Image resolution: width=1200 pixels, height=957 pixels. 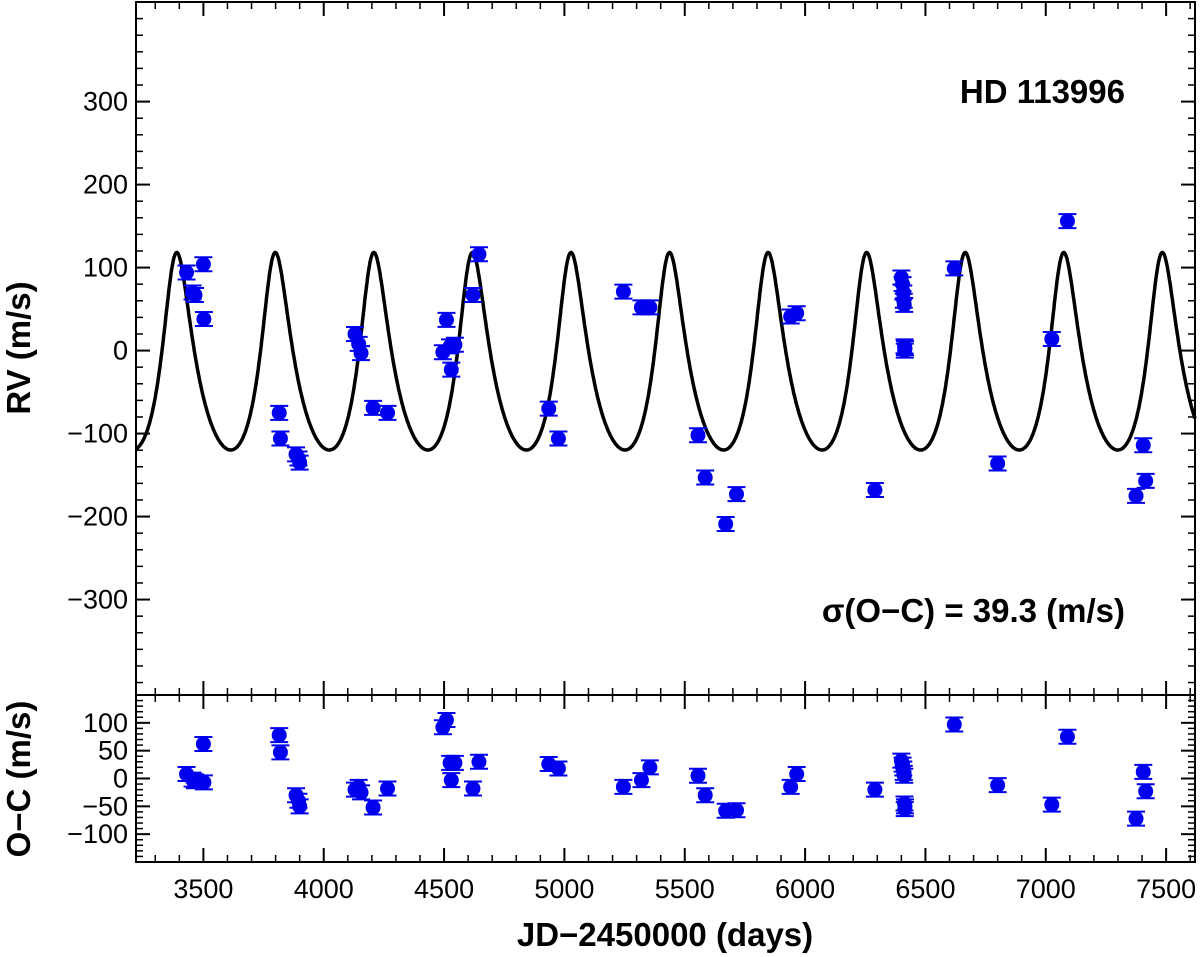 I want to click on oc-ytick-label: −50, so click(x=105, y=806).